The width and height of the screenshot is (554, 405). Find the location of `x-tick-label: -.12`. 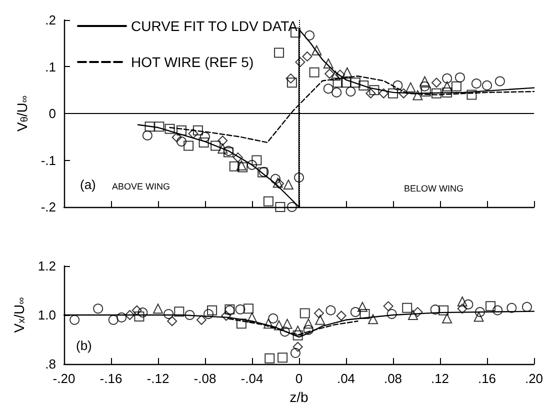

x-tick-label: -.12 is located at coordinates (158, 378).